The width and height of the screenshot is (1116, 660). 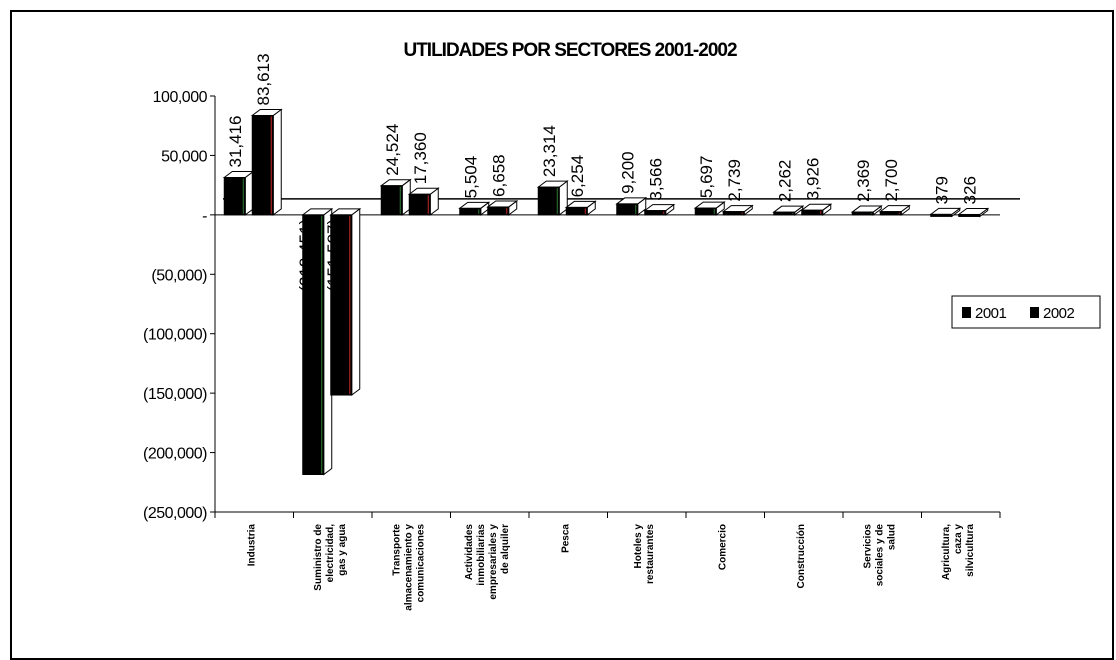 What do you see at coordinates (549, 151) in the screenshot?
I see `data-label: 23,314` at bounding box center [549, 151].